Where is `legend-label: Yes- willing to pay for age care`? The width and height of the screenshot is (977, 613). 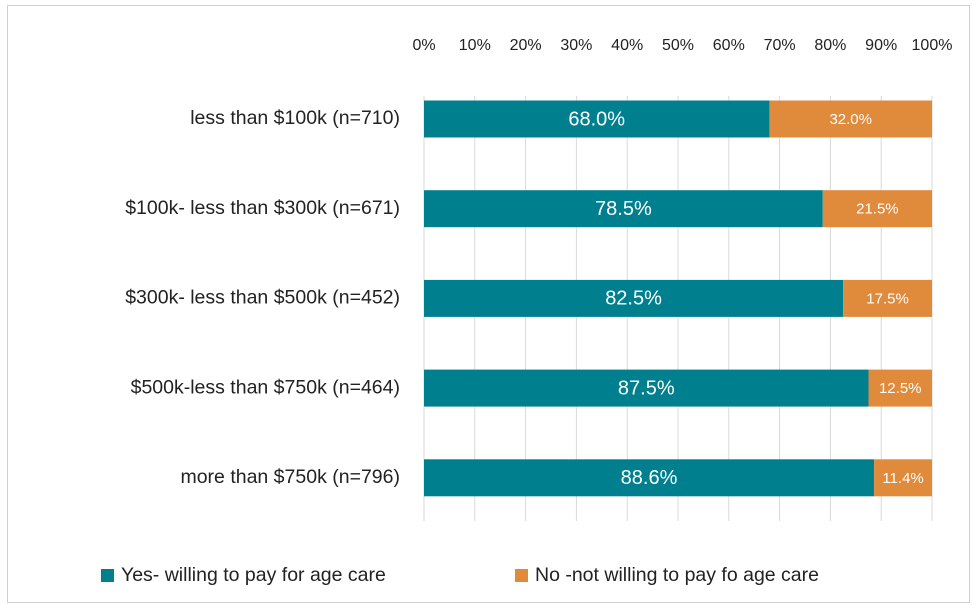 legend-label: Yes- willing to pay for age care is located at coordinates (253, 575).